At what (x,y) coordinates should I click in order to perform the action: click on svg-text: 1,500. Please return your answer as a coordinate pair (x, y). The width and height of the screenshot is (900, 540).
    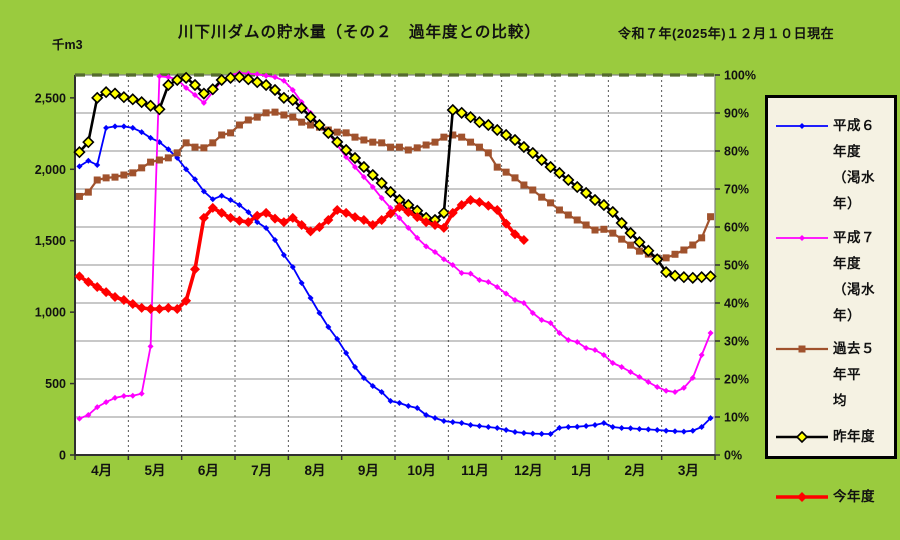
    Looking at the image, I should click on (50, 241).